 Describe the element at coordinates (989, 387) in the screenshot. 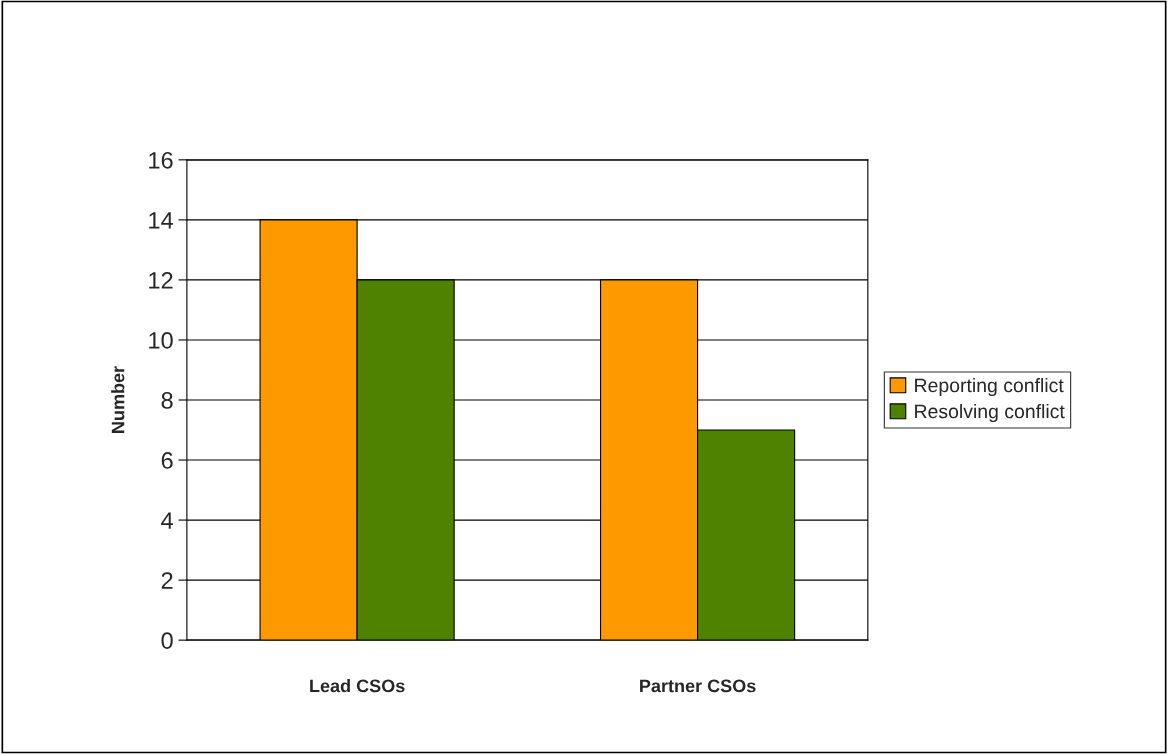

I see `legend-label: Reporting conflict` at that location.